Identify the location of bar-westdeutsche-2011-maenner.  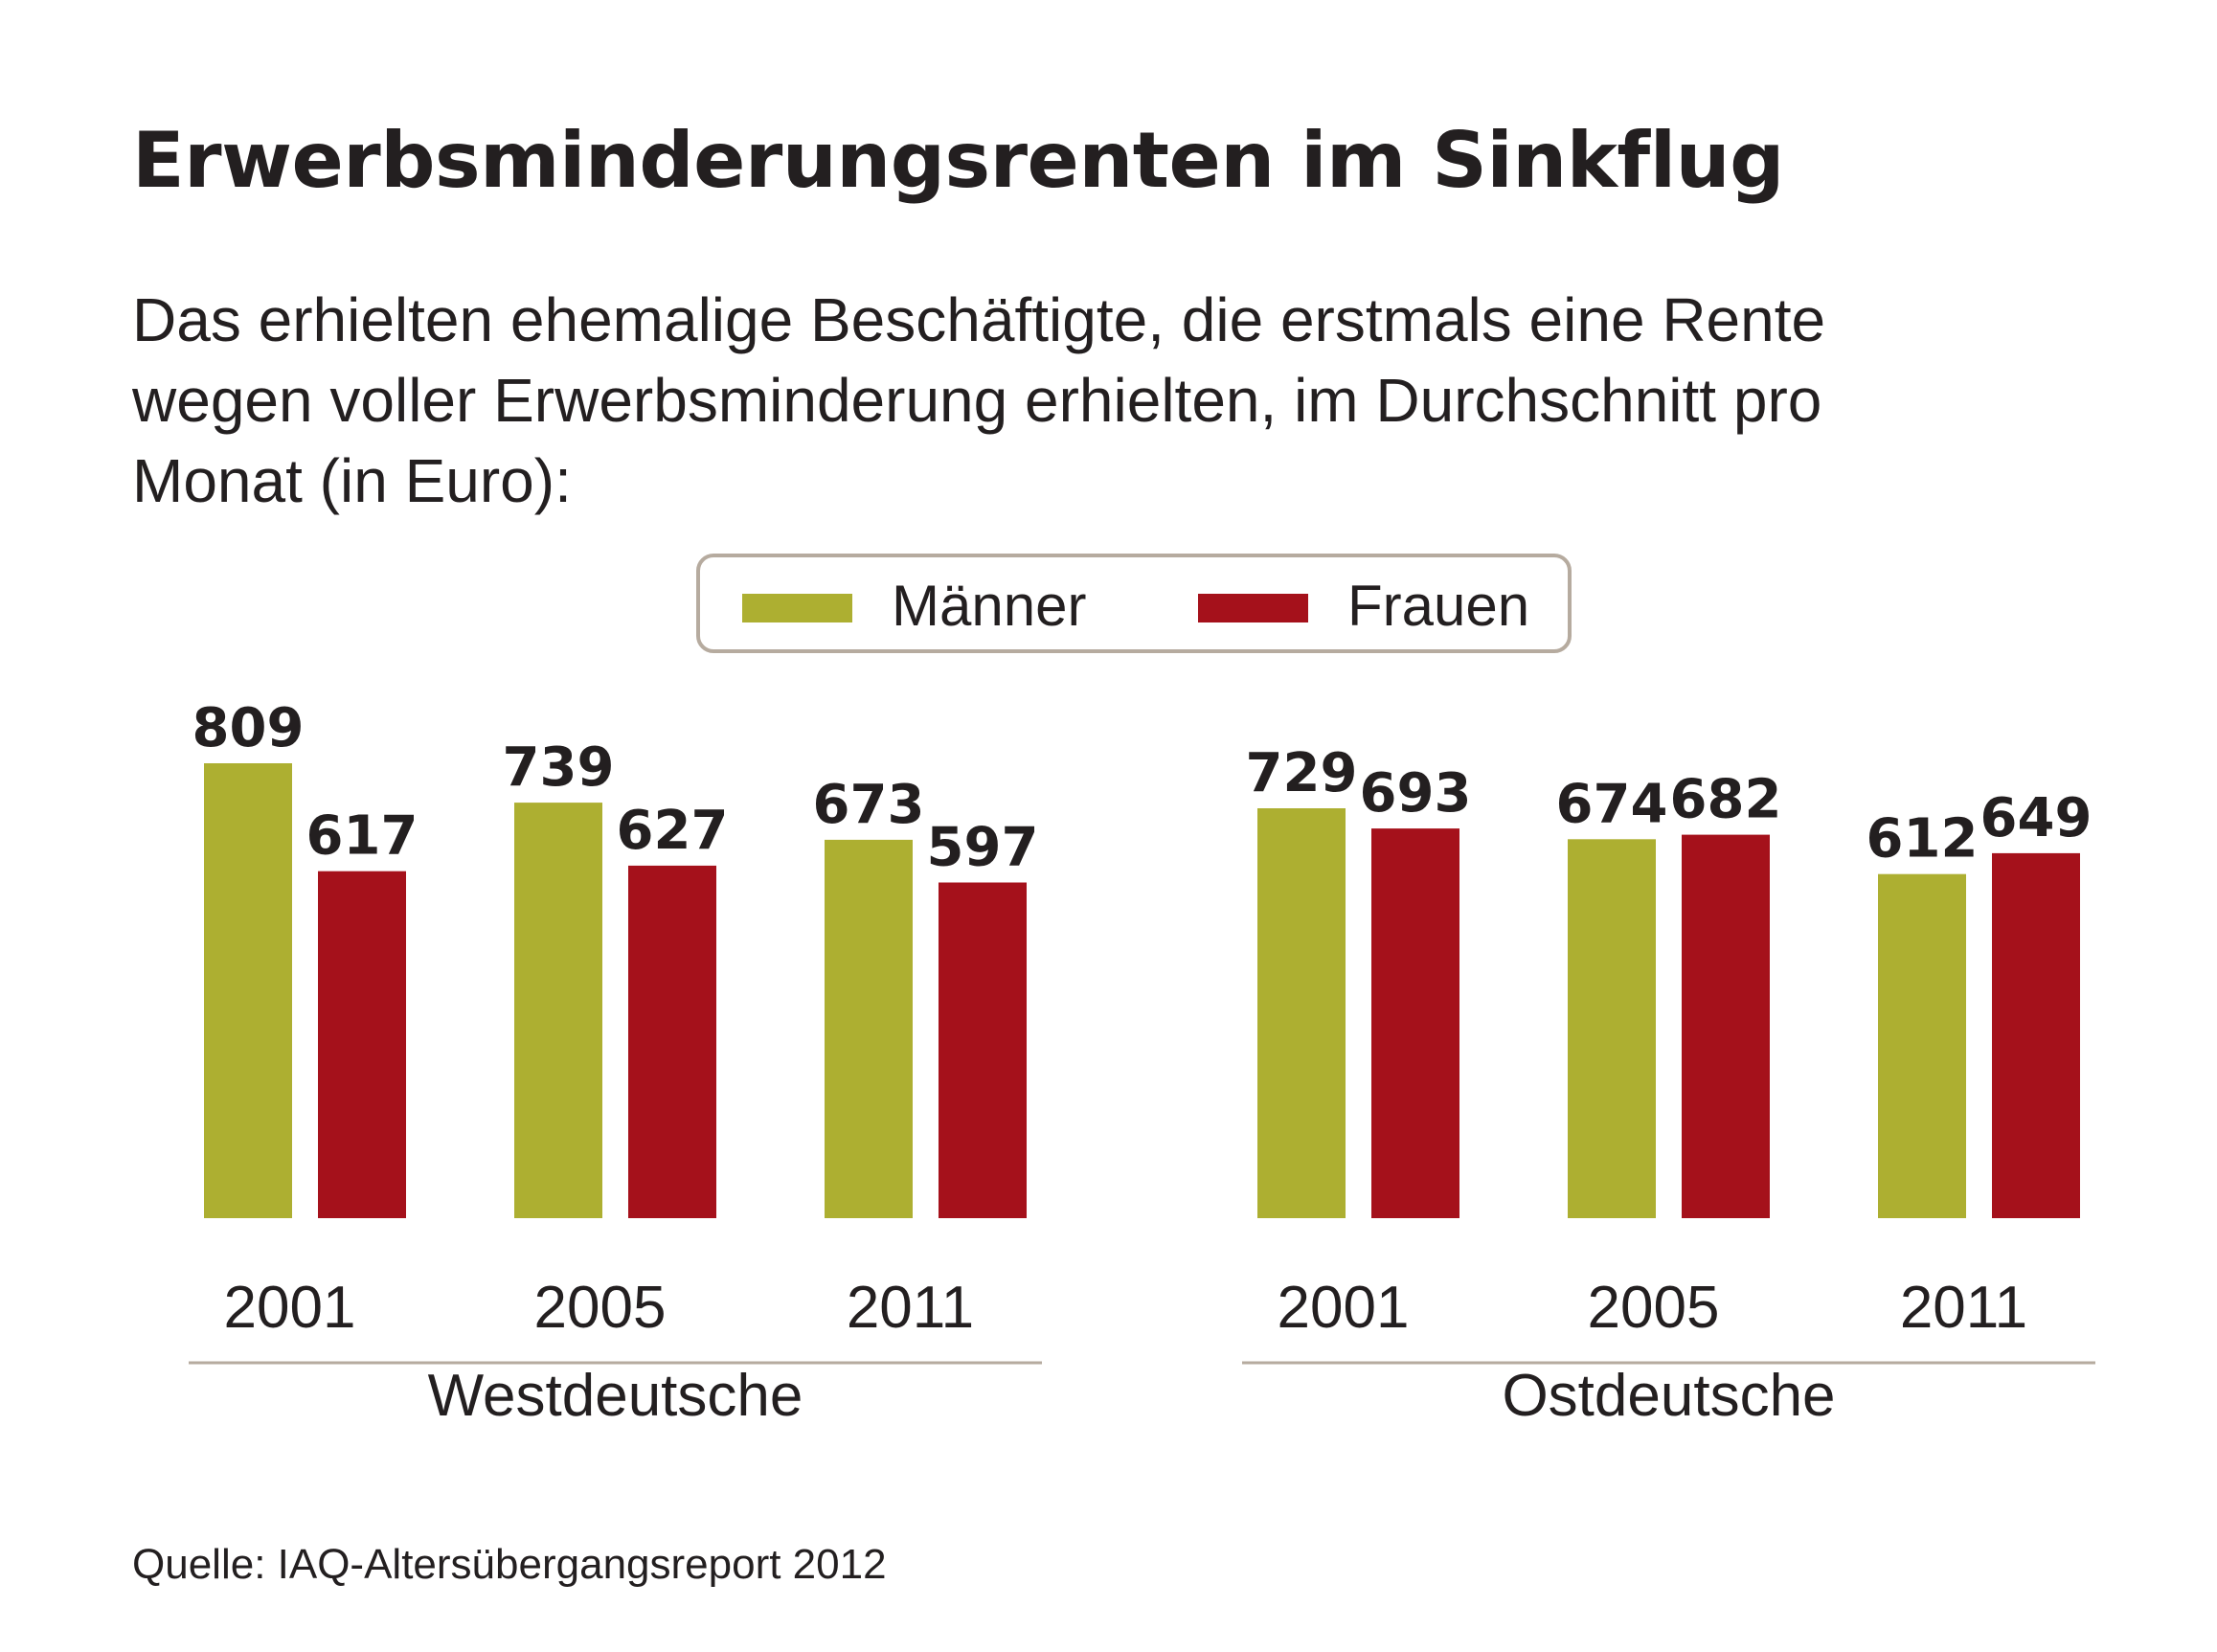
(869, 1028).